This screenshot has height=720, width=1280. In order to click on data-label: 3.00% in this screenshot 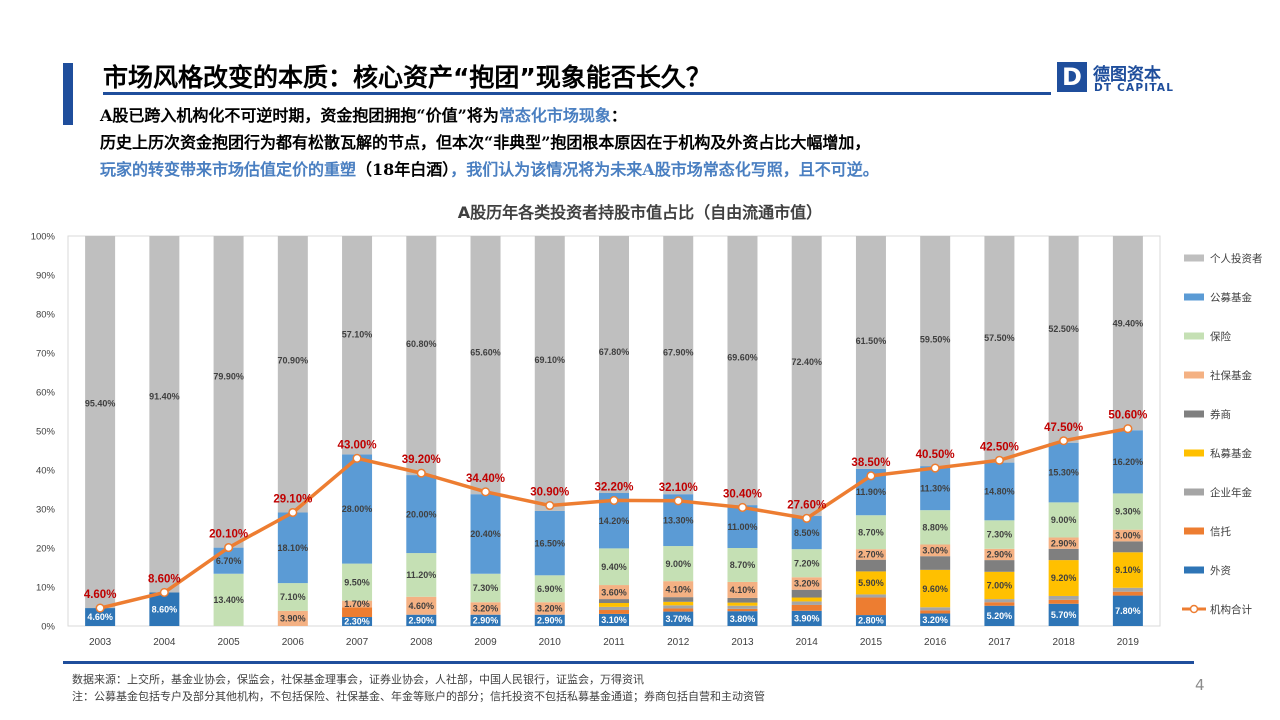, I will do `click(1128, 536)`.